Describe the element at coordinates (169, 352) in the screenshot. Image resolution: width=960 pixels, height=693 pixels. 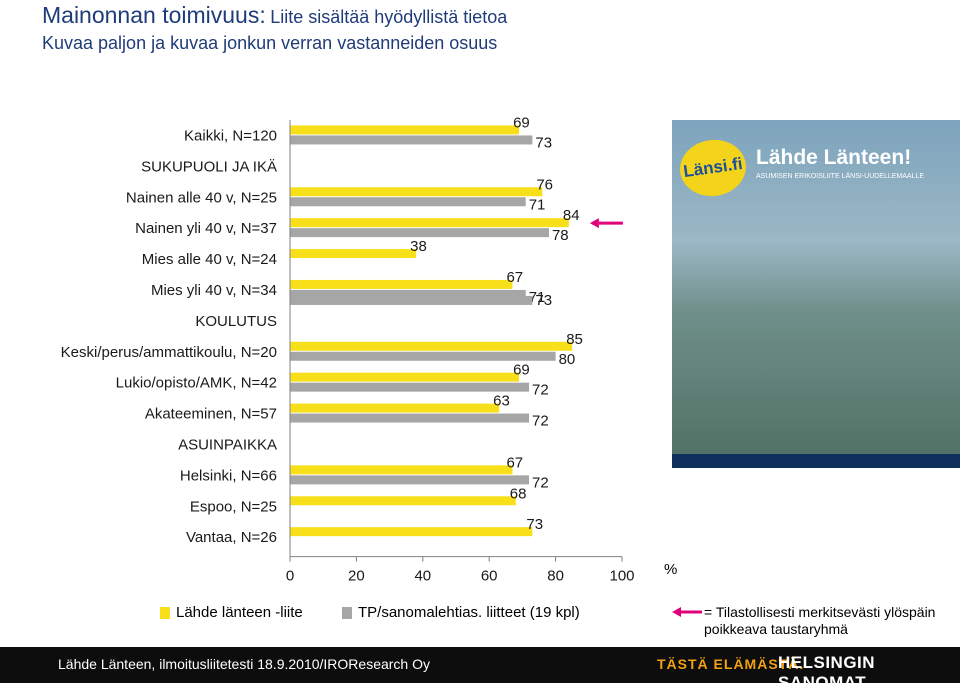
I see `category-label: Keski/perus/ammattikoulu, N=20` at that location.